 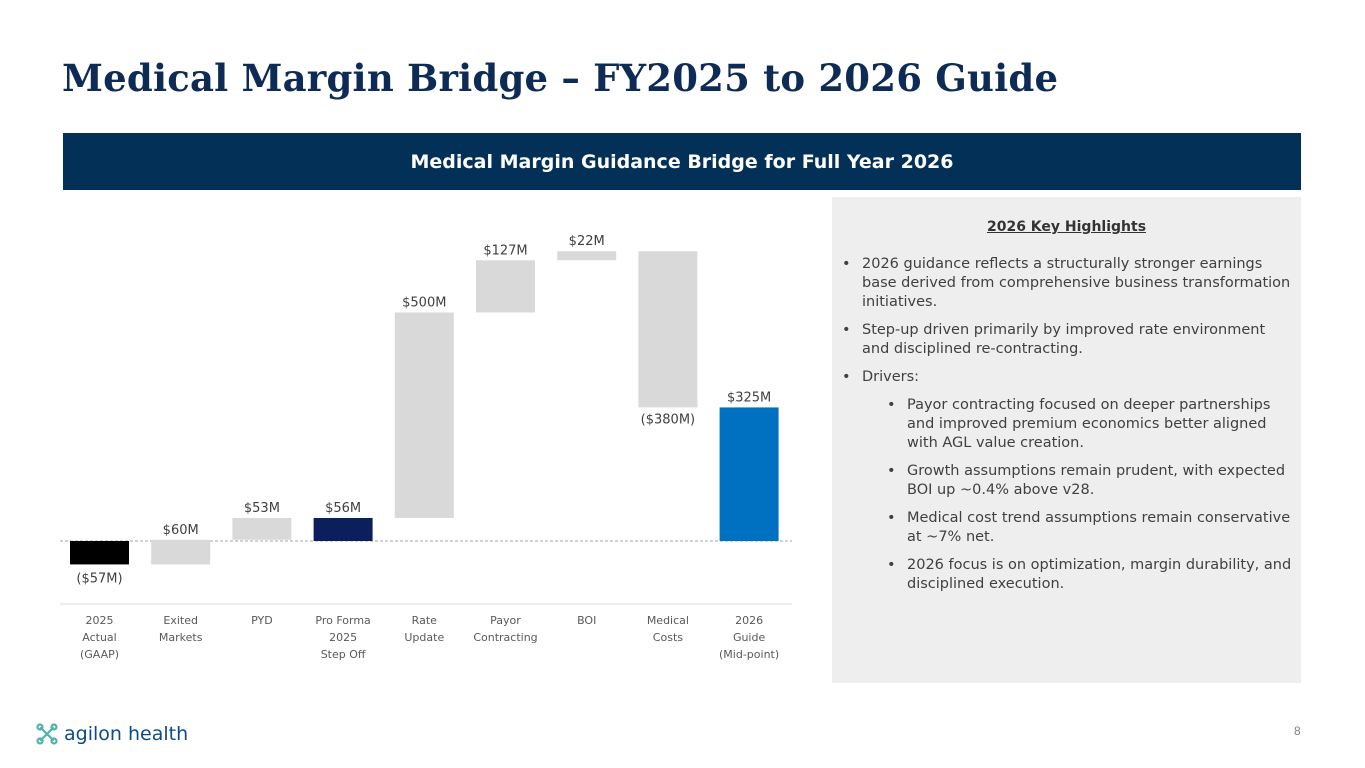 What do you see at coordinates (262, 508) in the screenshot?
I see `data-label: $53M` at bounding box center [262, 508].